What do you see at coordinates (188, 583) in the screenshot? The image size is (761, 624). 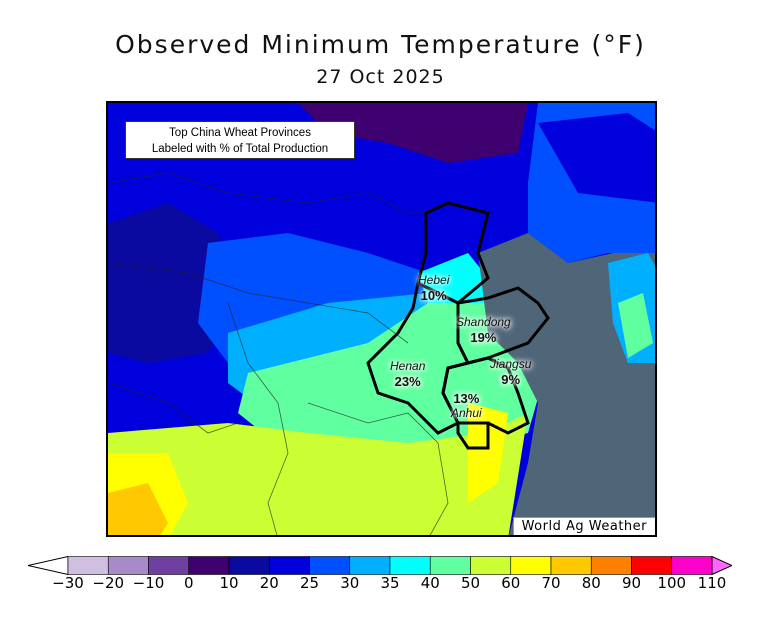 I see `colorbar-tick-label: 0` at bounding box center [188, 583].